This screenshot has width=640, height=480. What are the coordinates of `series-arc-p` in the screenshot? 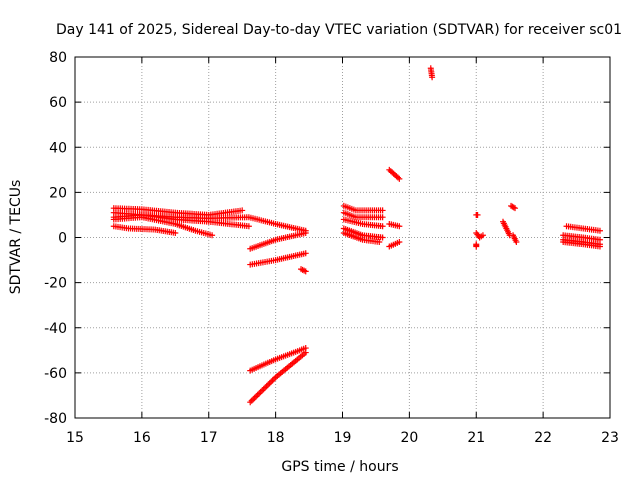 It's located at (394, 225).